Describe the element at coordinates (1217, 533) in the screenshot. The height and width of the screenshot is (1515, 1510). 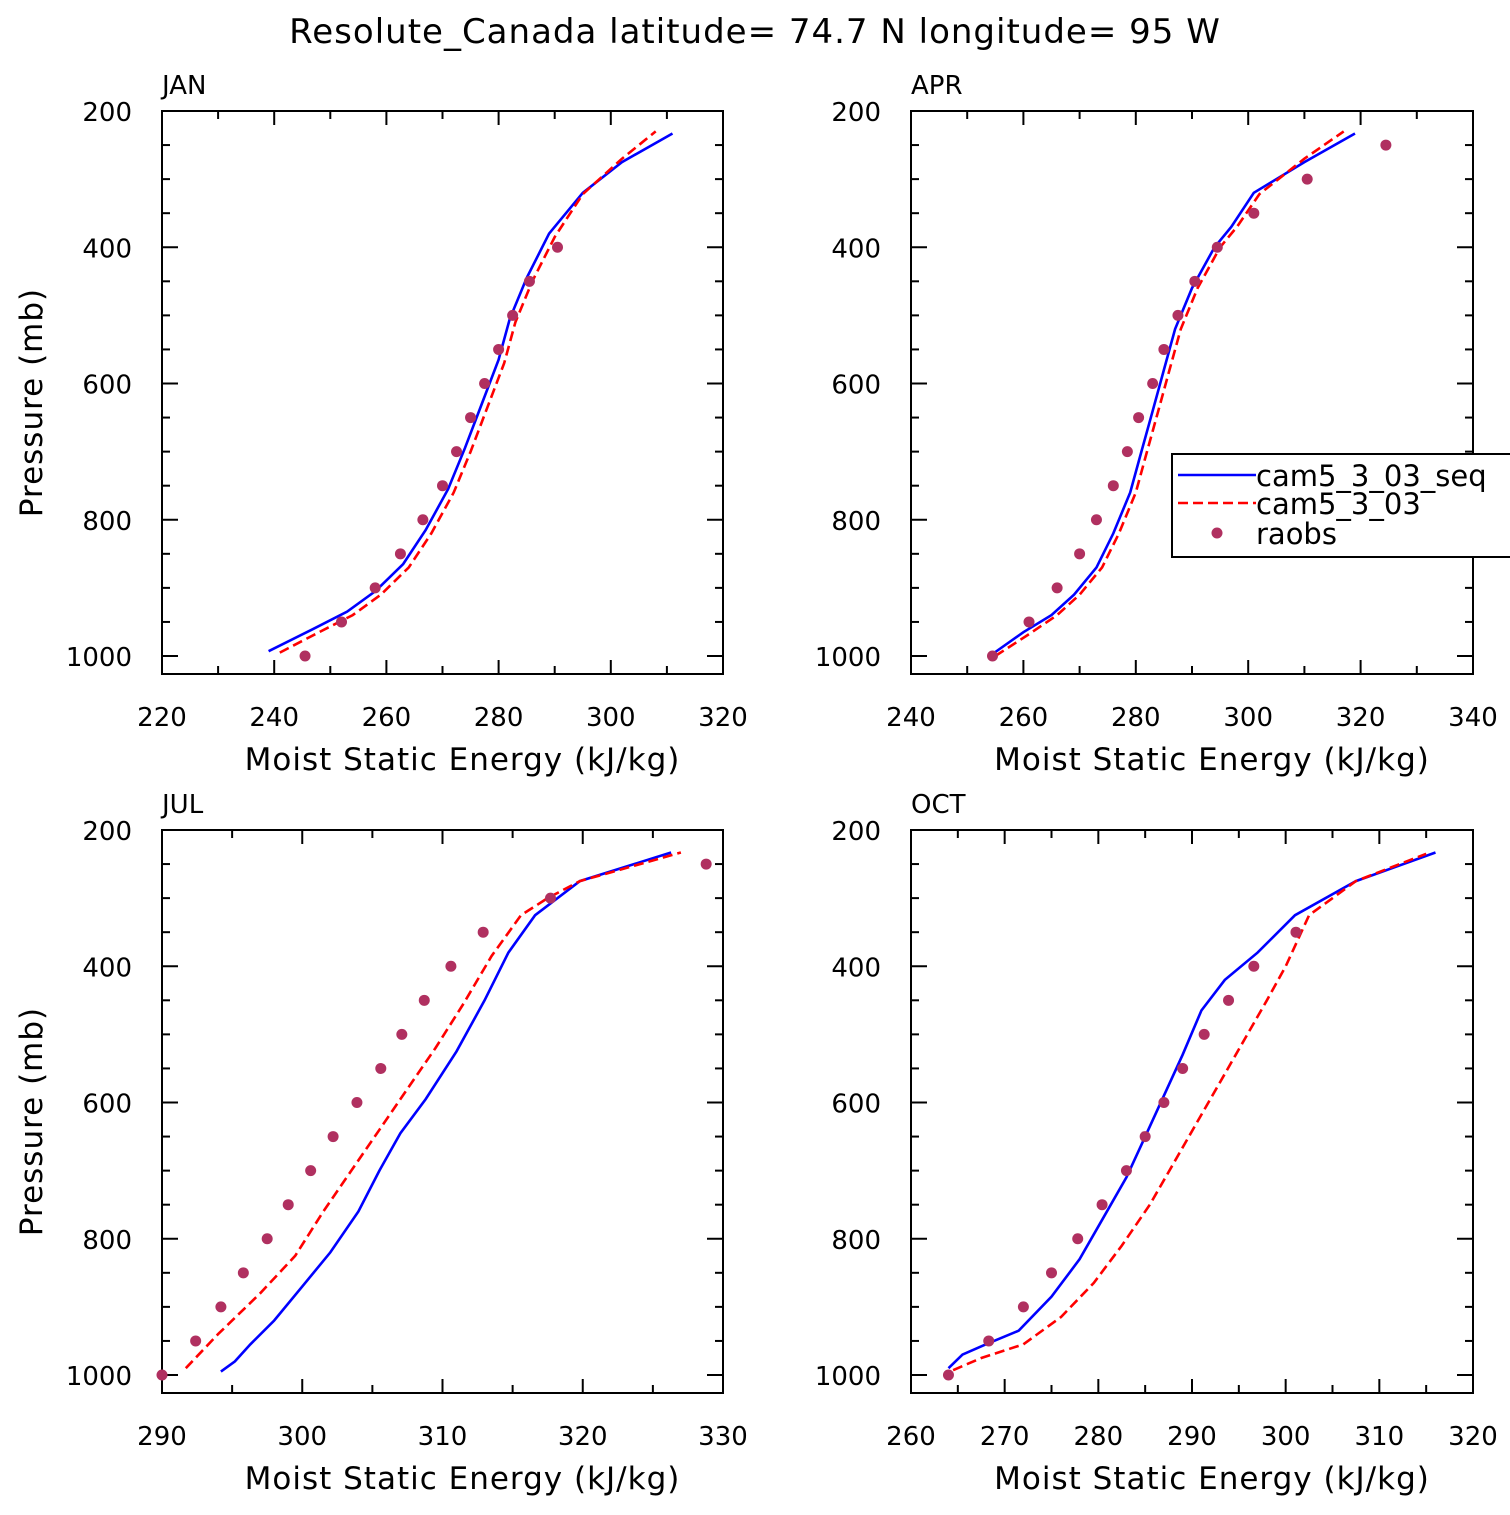
I see `legend-swatch-raobs` at that location.